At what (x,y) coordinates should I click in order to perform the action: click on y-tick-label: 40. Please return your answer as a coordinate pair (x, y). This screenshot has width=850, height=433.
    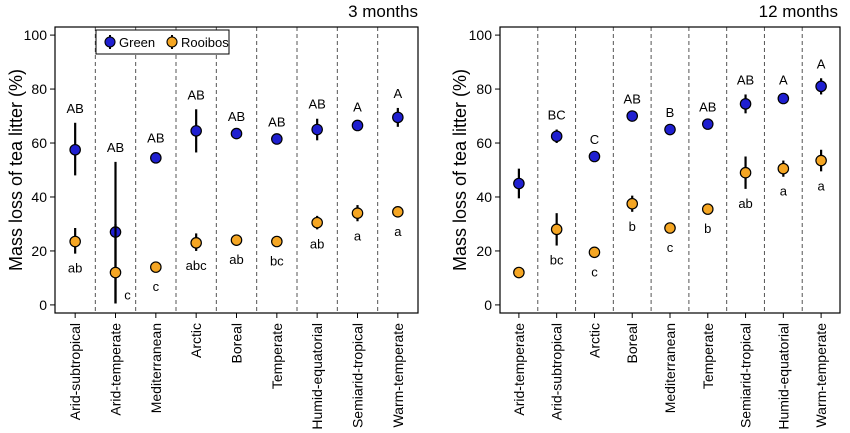
    Looking at the image, I should click on (39, 197).